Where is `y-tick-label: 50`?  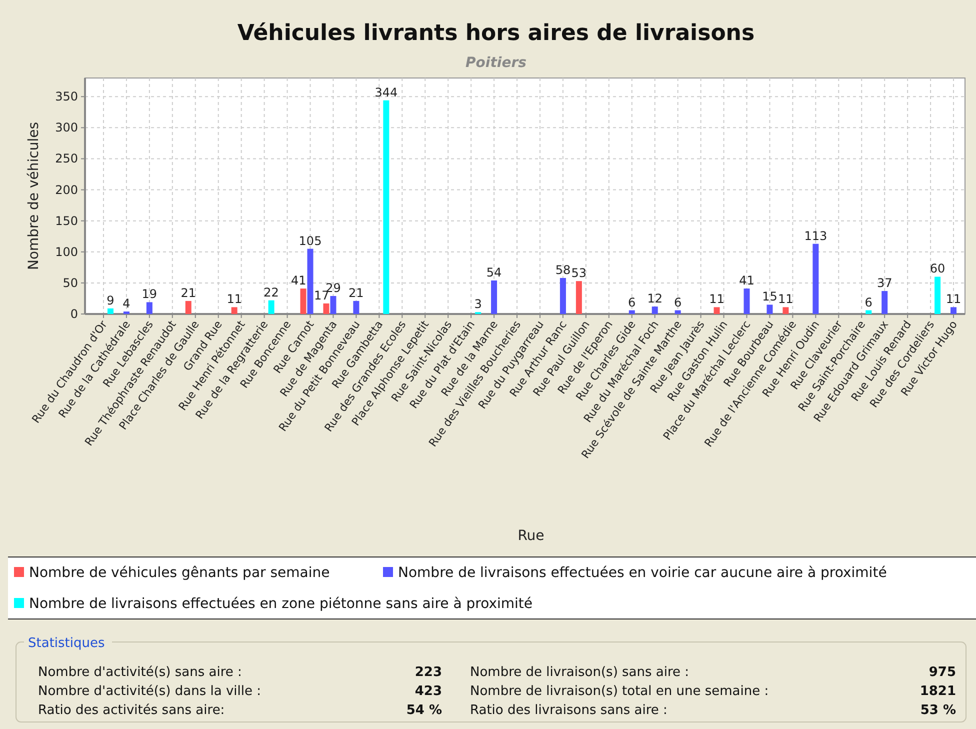
y-tick-label: 50 is located at coordinates (70, 283).